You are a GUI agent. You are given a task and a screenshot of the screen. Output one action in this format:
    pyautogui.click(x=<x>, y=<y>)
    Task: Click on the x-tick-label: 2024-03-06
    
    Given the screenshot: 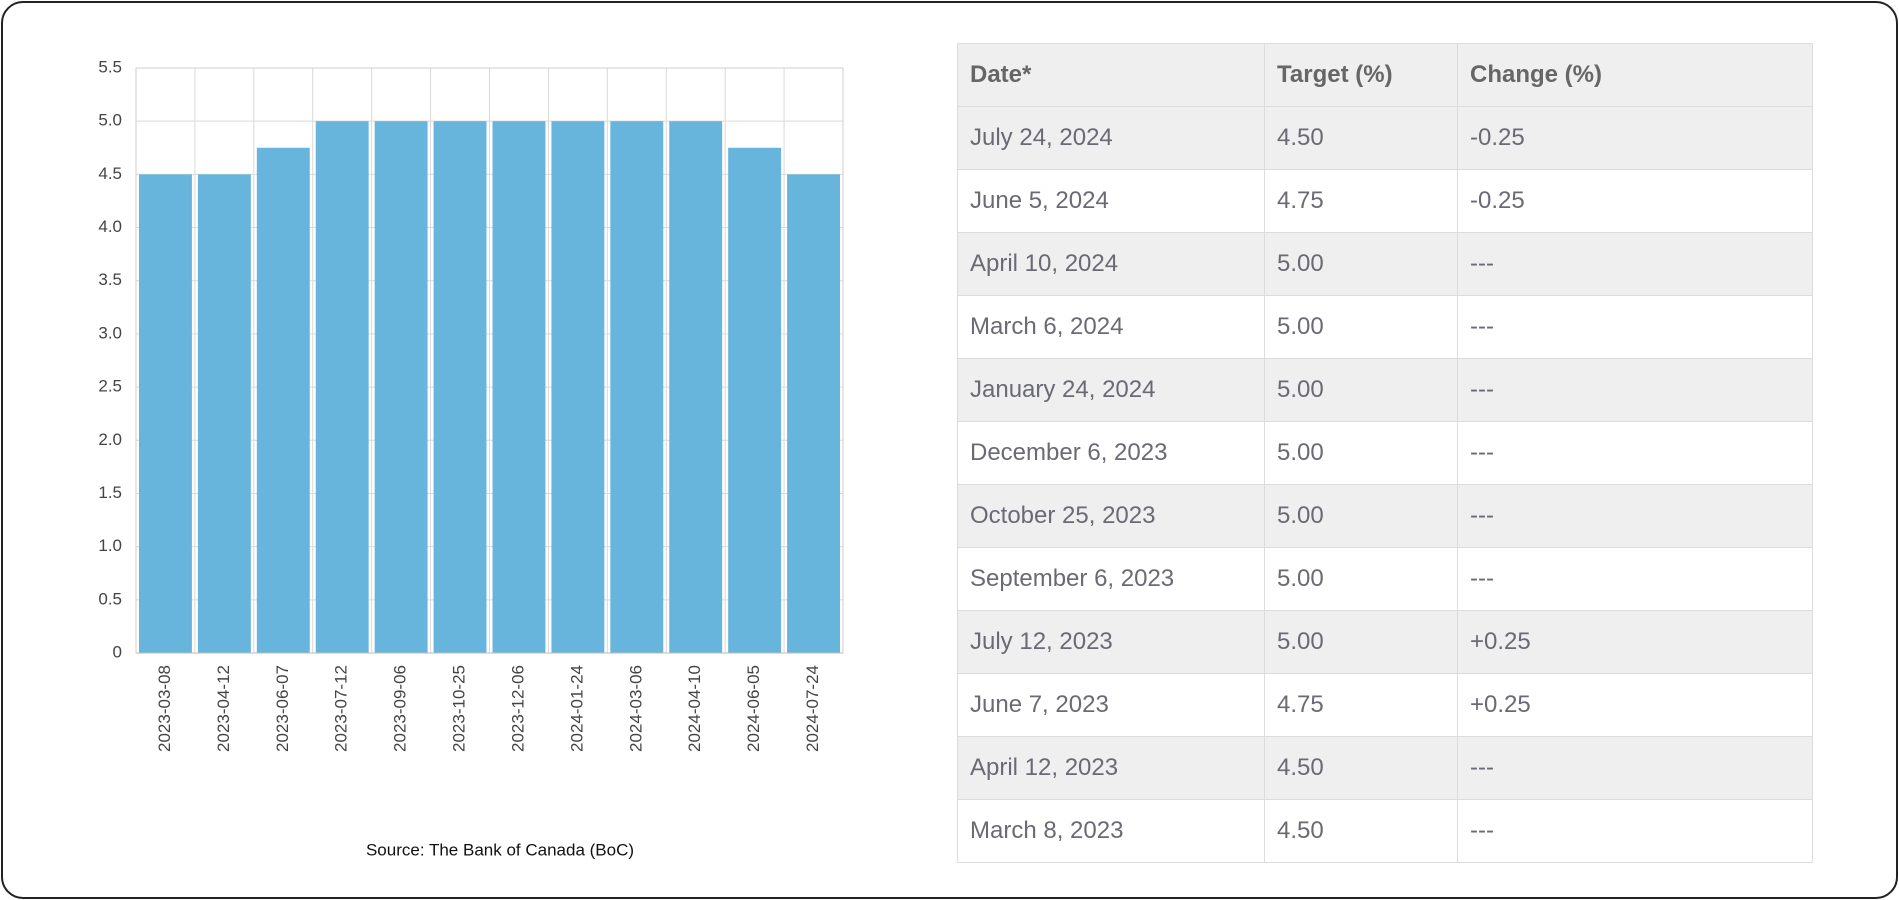 What is the action you would take?
    pyautogui.click(x=635, y=708)
    